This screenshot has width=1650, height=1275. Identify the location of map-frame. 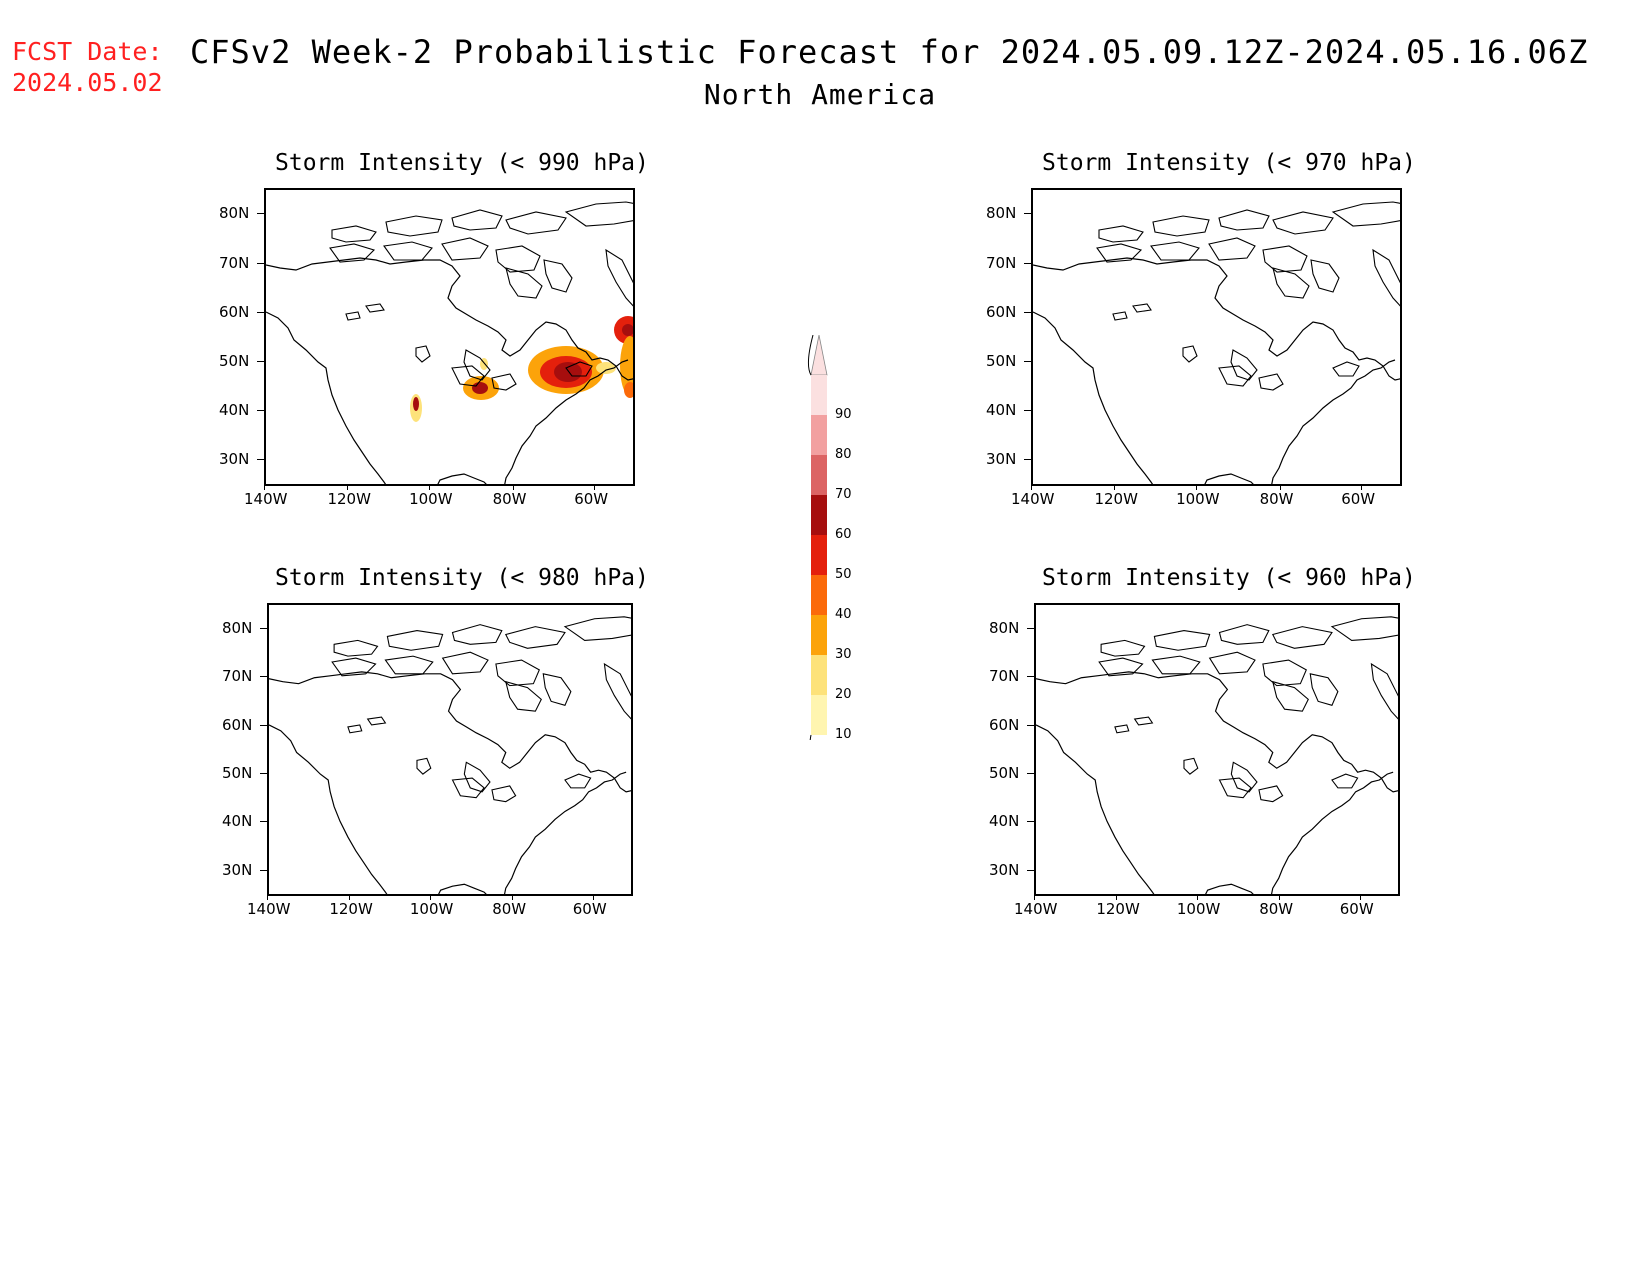
(1216, 337).